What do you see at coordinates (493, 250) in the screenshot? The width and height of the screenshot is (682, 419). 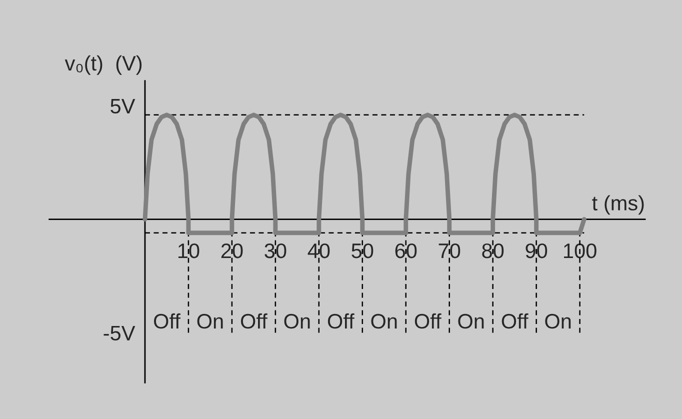 I see `x-tick-label: 80` at bounding box center [493, 250].